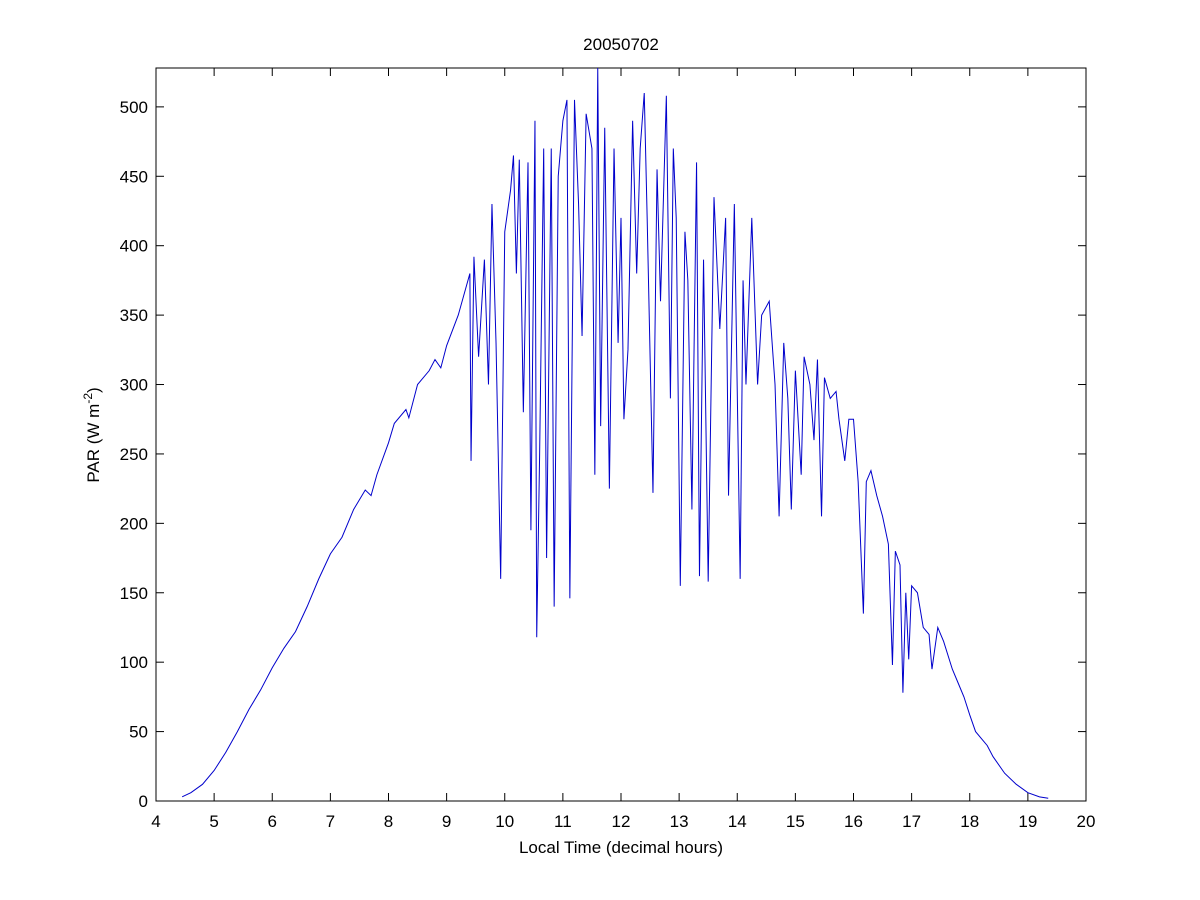 Image resolution: width=1200 pixels, height=900 pixels. What do you see at coordinates (621, 847) in the screenshot?
I see `x-axis-label: Local Time (decimal hours)` at bounding box center [621, 847].